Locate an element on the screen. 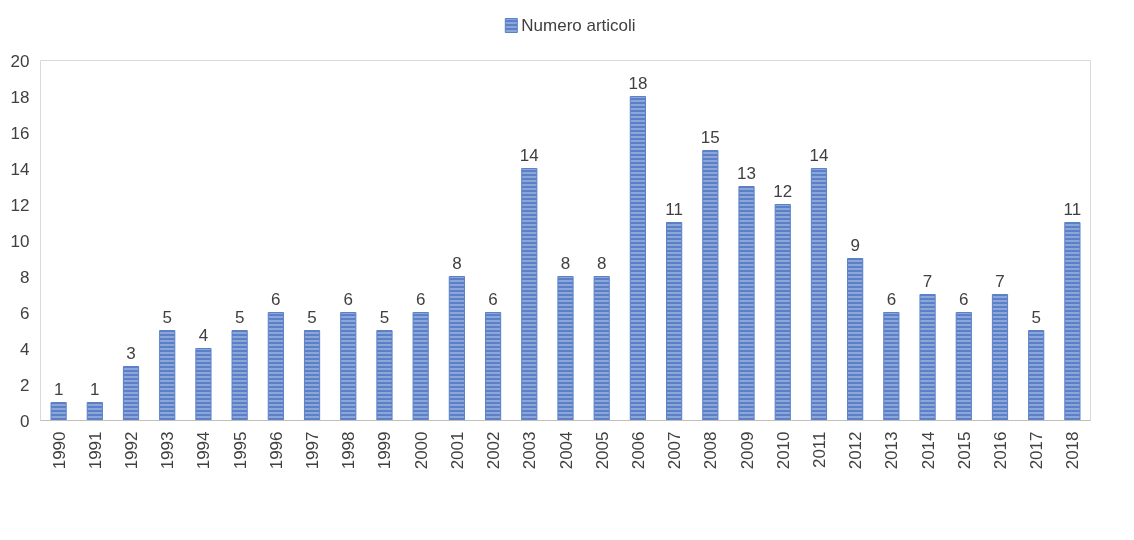  x-tick-label: 1993 is located at coordinates (168, 450).